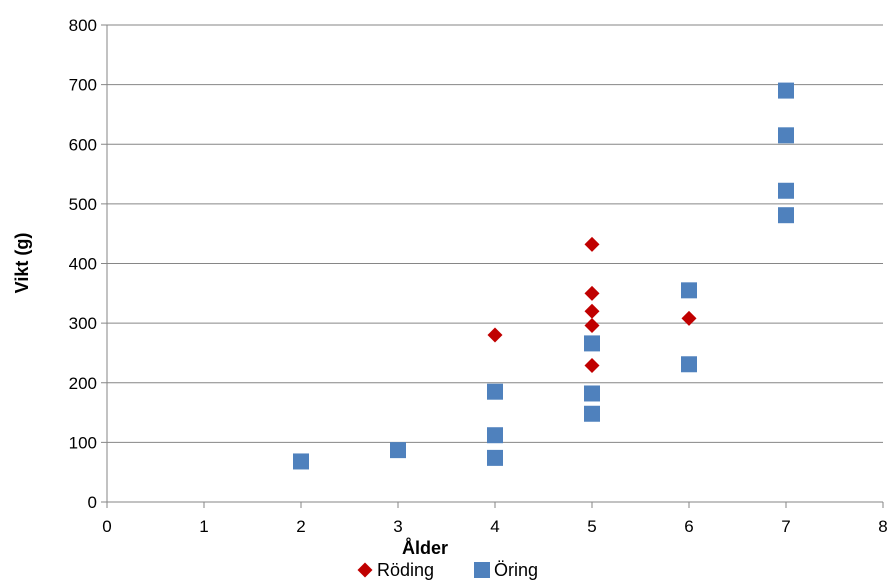 The height and width of the screenshot is (586, 893). I want to click on legend-label: Öring, so click(516, 570).